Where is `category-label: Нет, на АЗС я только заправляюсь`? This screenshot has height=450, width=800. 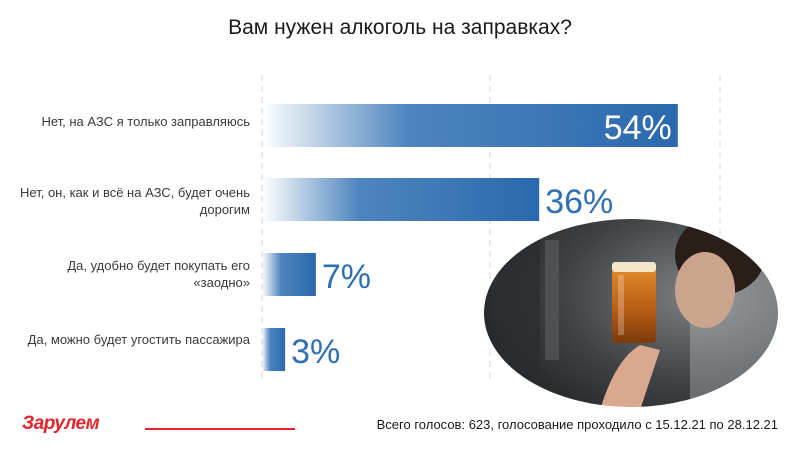
category-label: Нет, на АЗС я только заправляюсь is located at coordinates (145, 121).